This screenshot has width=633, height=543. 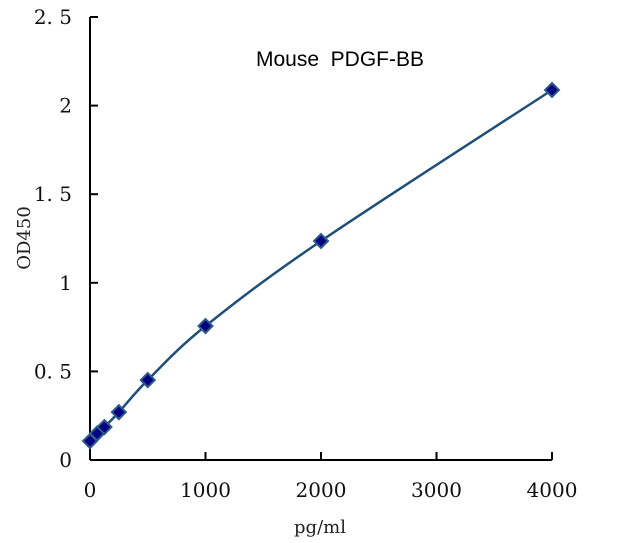 I want to click on x-tick-label: 1000, so click(x=205, y=490).